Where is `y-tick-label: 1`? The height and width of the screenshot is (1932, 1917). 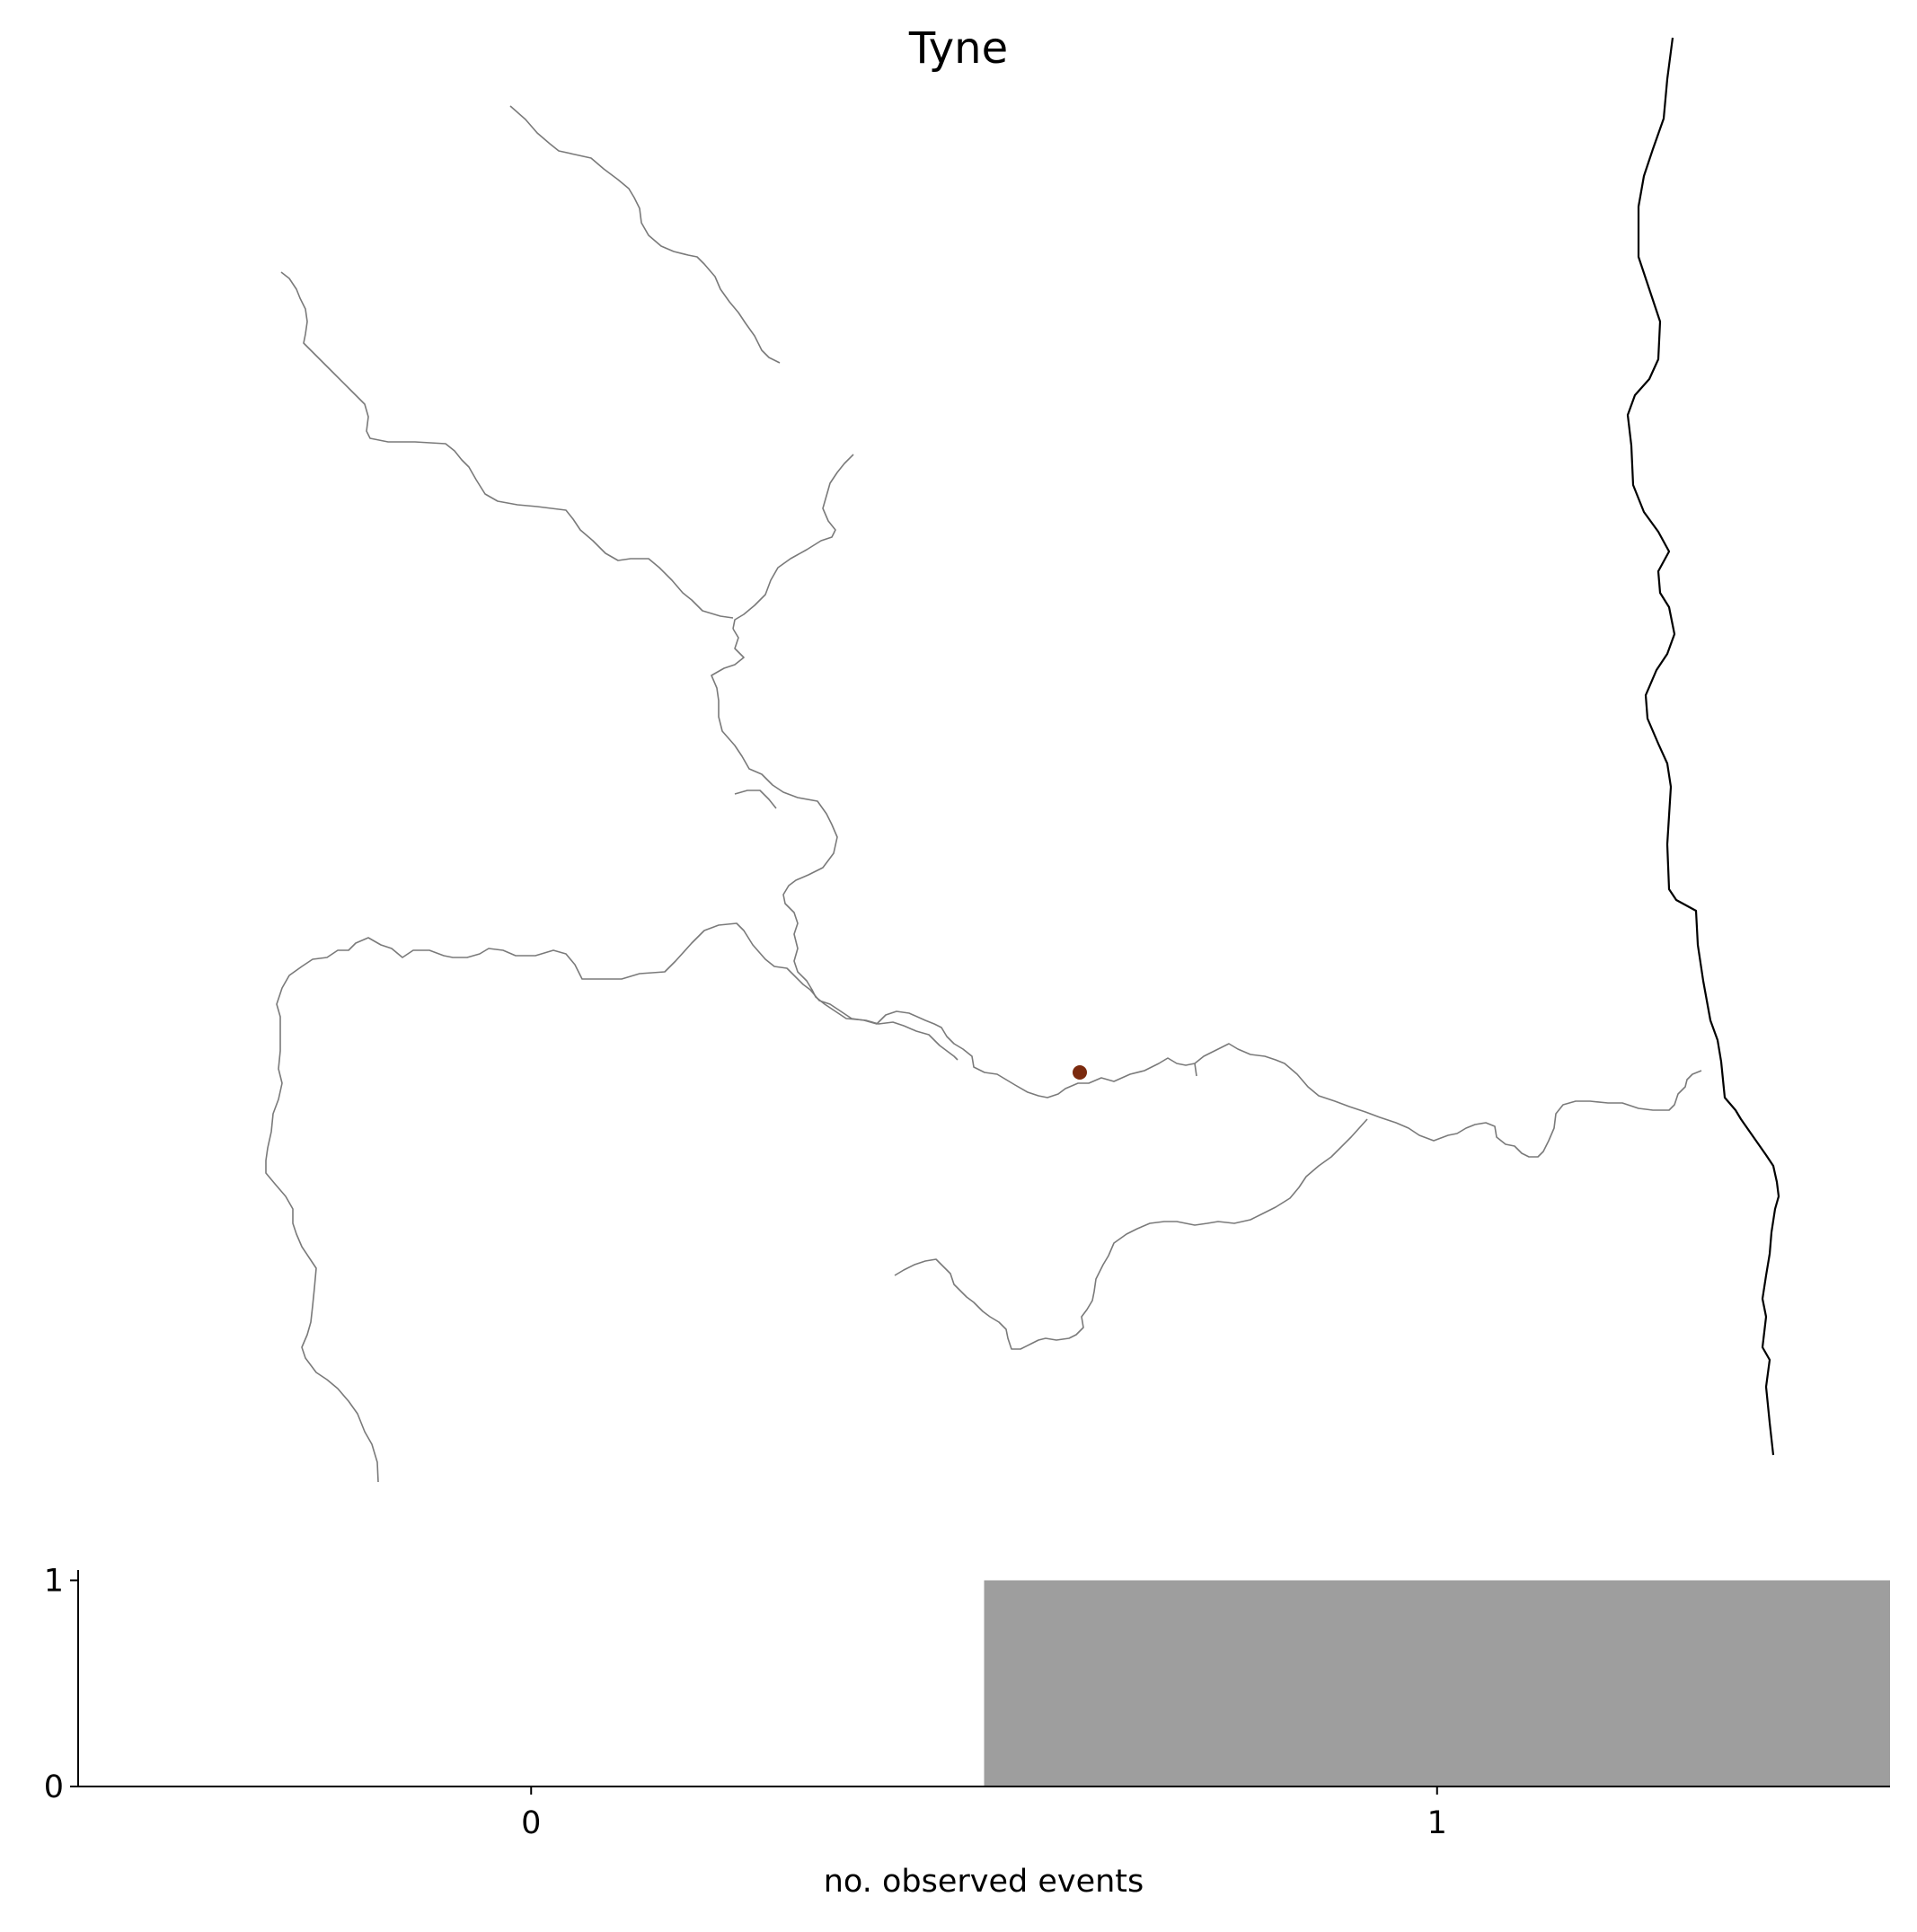
y-tick-label: 1 is located at coordinates (54, 1581).